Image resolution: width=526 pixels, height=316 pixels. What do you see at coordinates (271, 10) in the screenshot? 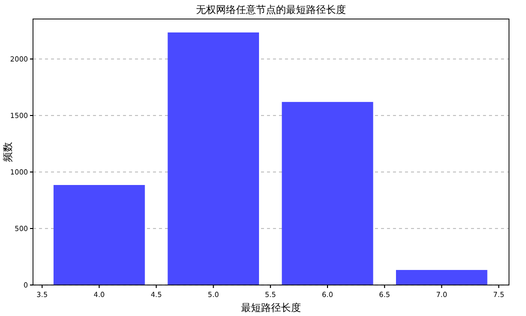
I see `chart-title: 无权网络任意节点的最短路径长度` at bounding box center [271, 10].